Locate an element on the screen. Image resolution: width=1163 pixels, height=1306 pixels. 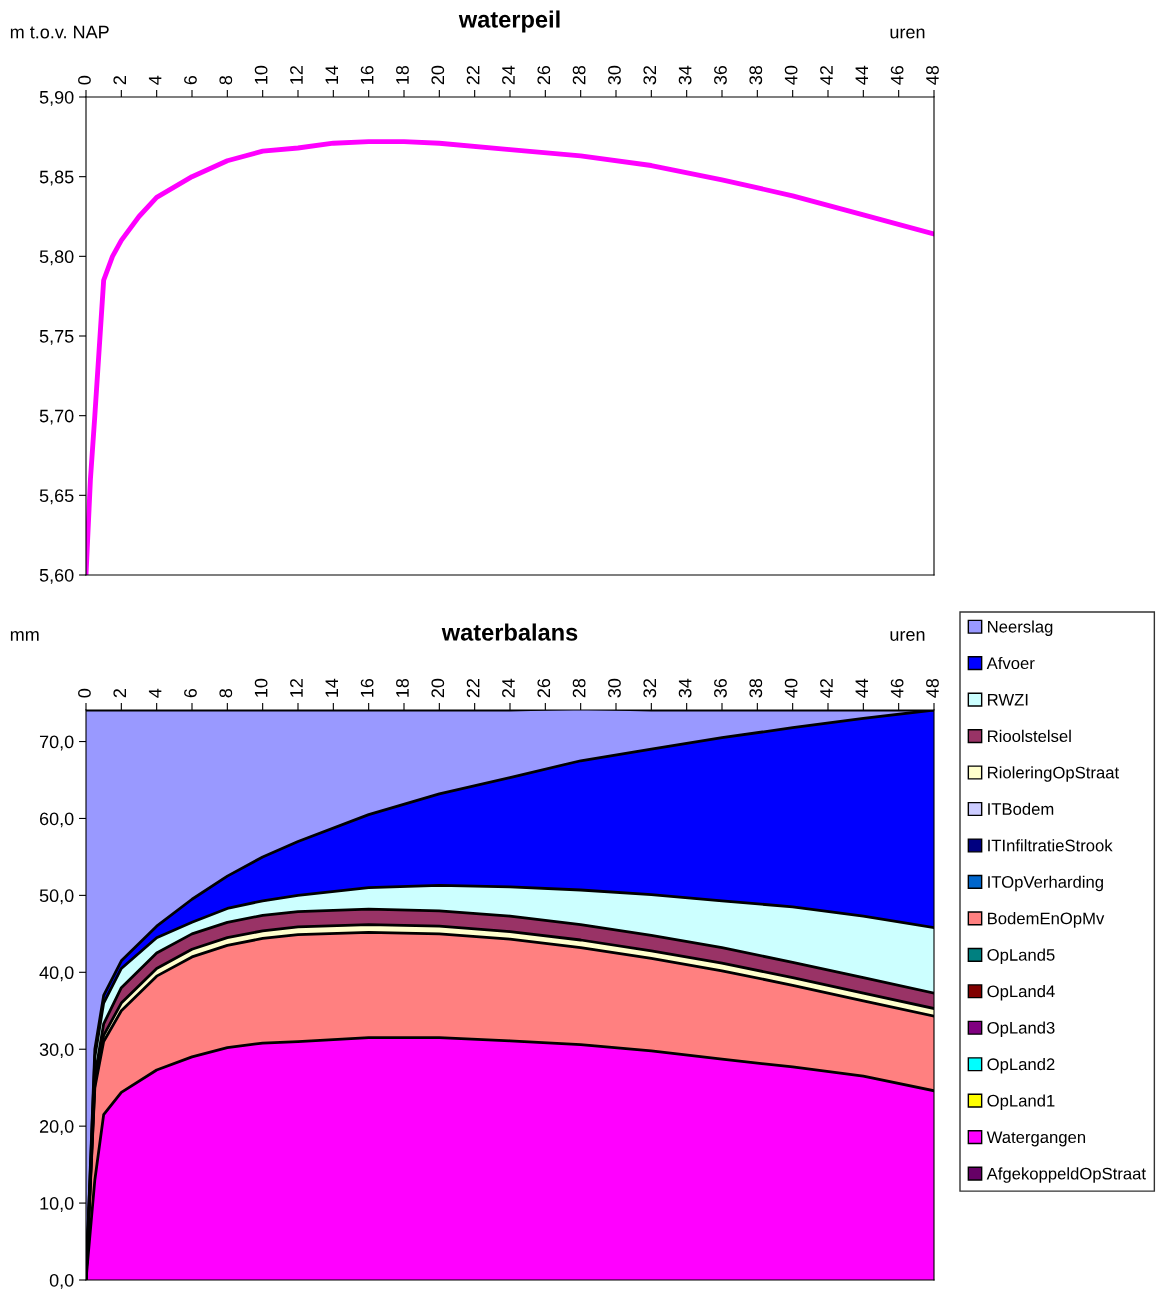
y-tick-label: 0,0 is located at coordinates (61, 1281).